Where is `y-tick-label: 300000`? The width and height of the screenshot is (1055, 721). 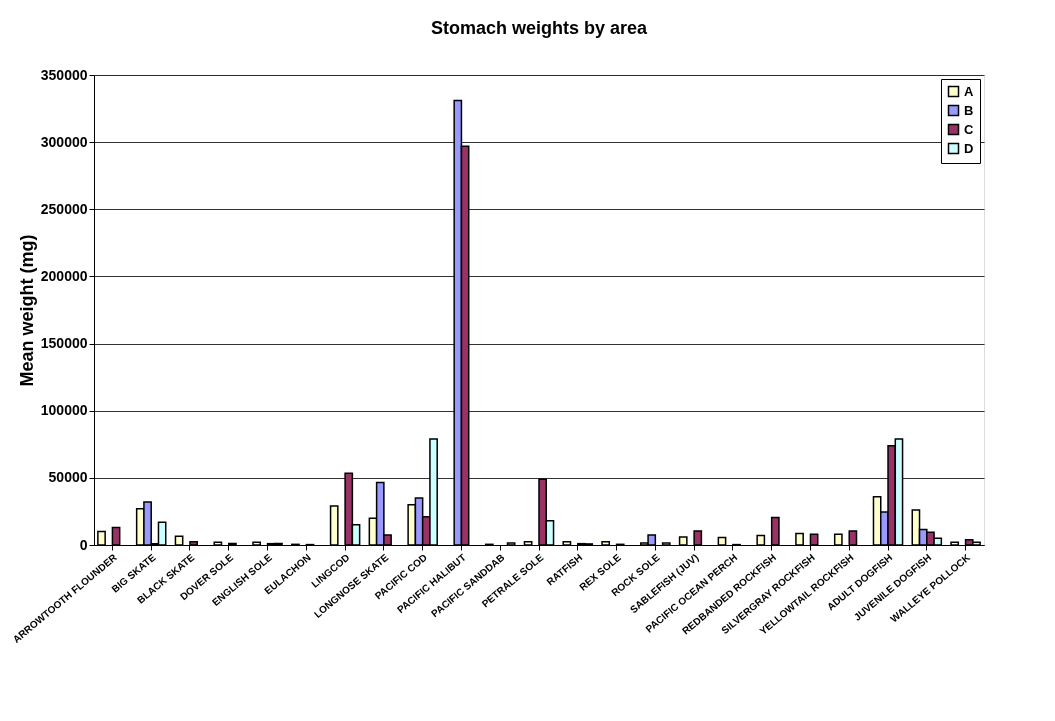 y-tick-label: 300000 is located at coordinates (64, 141).